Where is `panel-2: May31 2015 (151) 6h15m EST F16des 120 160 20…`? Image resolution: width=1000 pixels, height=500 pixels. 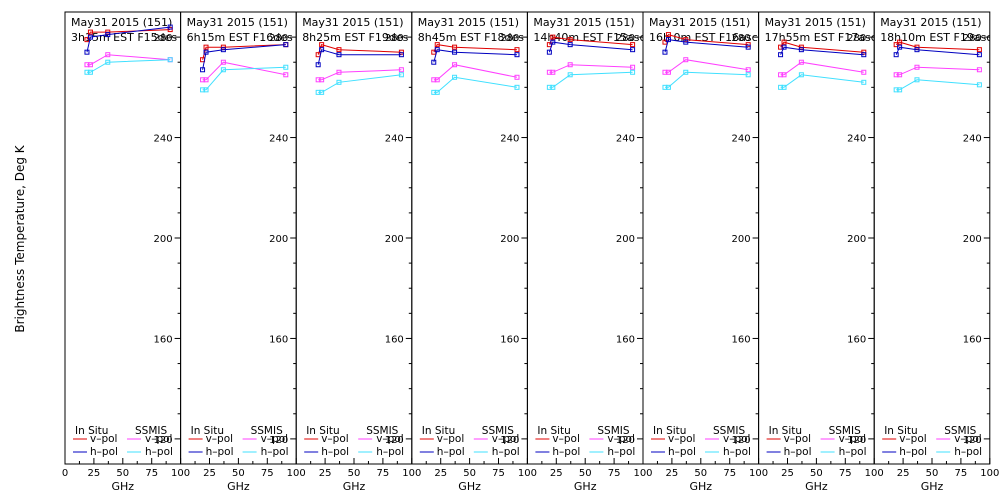
panel-2: May31 2015 (151) 6h15m EST F16des 120 160 20… is located at coordinates (243, 252).